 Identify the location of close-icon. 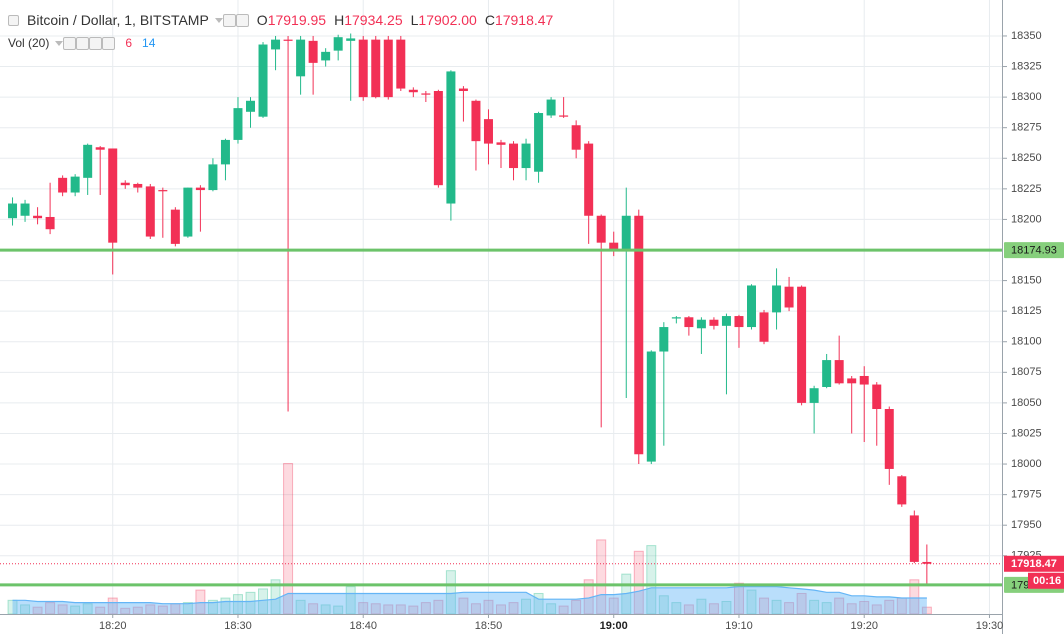
(109, 43).